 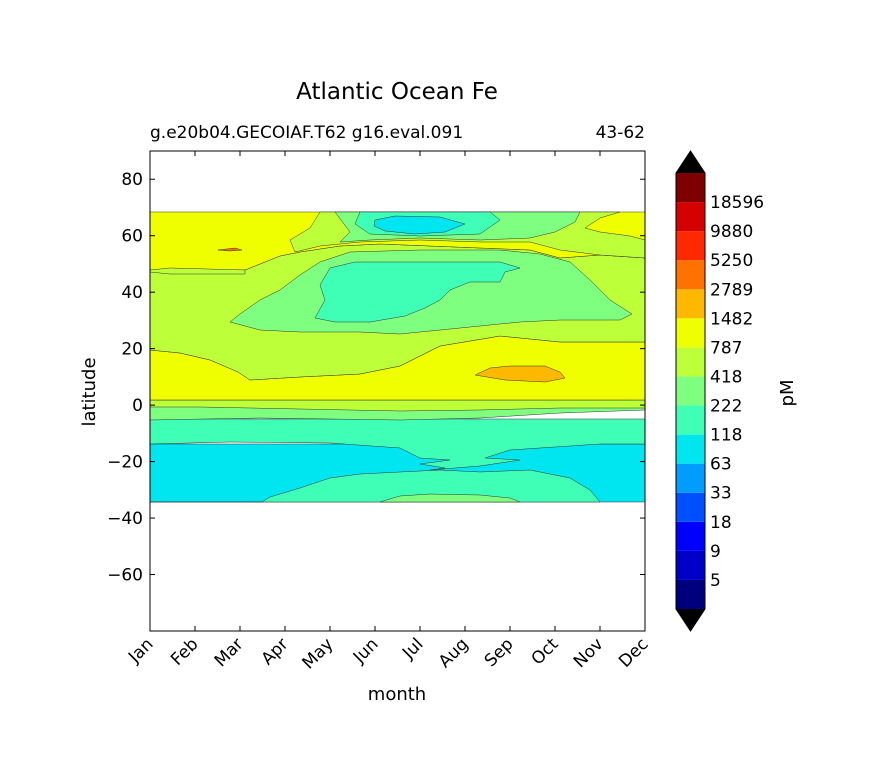 I want to click on y-tick-label: 40, so click(x=132, y=293).